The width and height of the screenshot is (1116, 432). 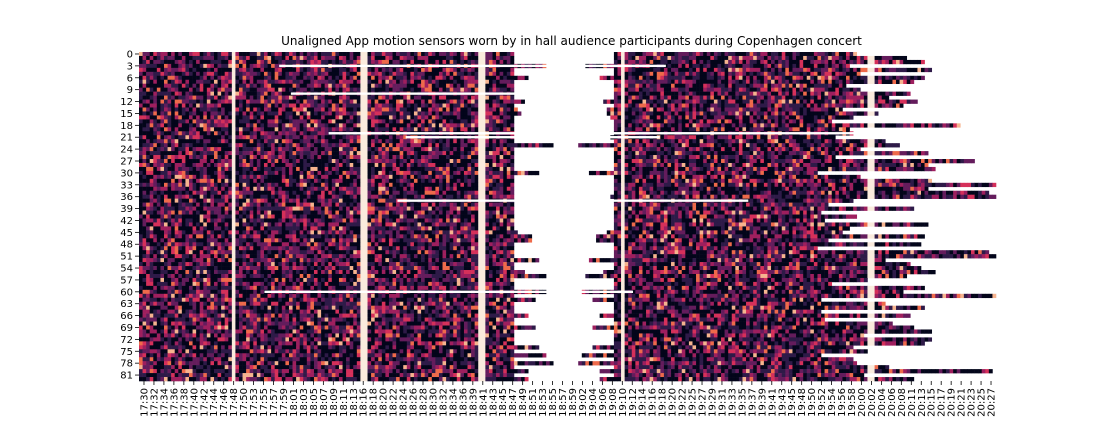 I want to click on x-tick-label: 17:36, so click(x=174, y=402).